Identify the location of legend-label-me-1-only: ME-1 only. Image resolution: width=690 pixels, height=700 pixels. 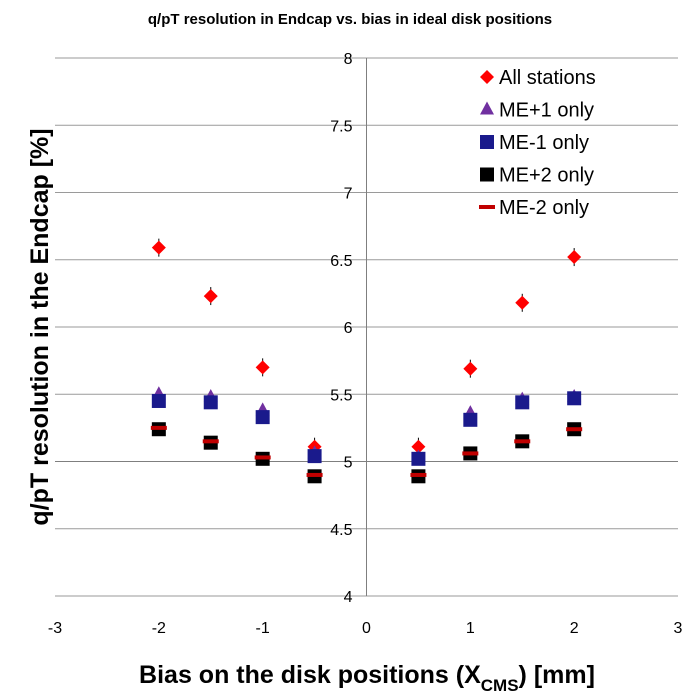
(544, 143).